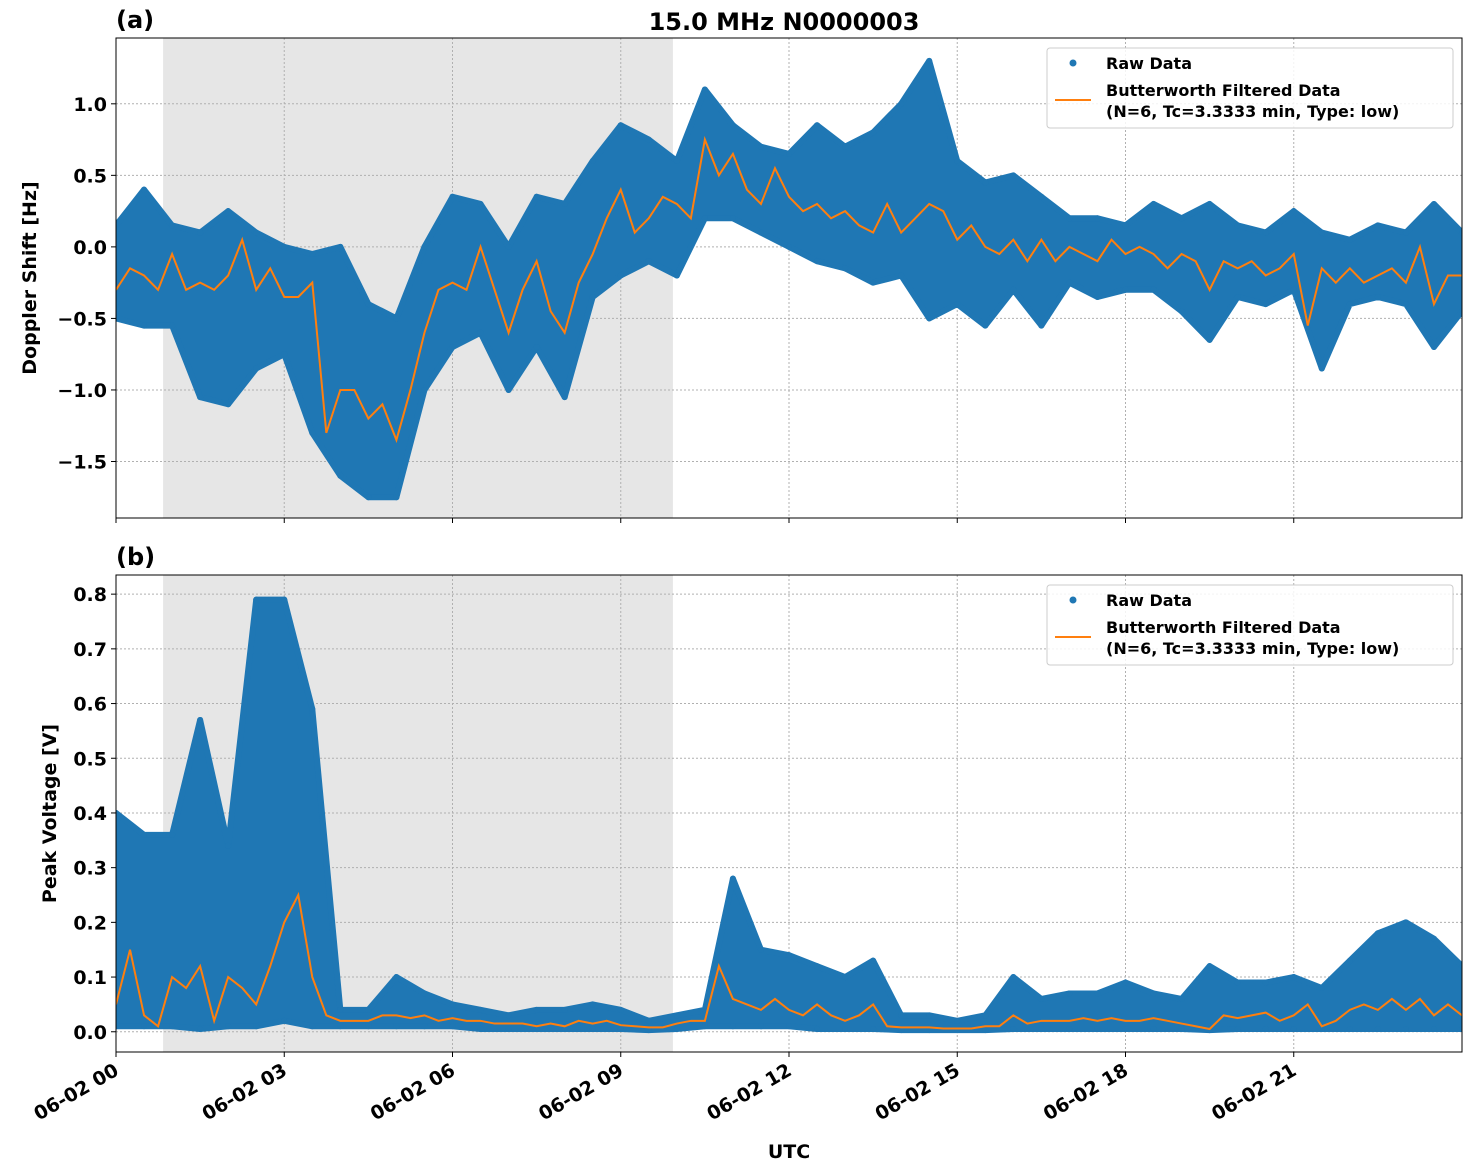  I want to click on x-tick-label: 06-02 00, so click(76, 1092).